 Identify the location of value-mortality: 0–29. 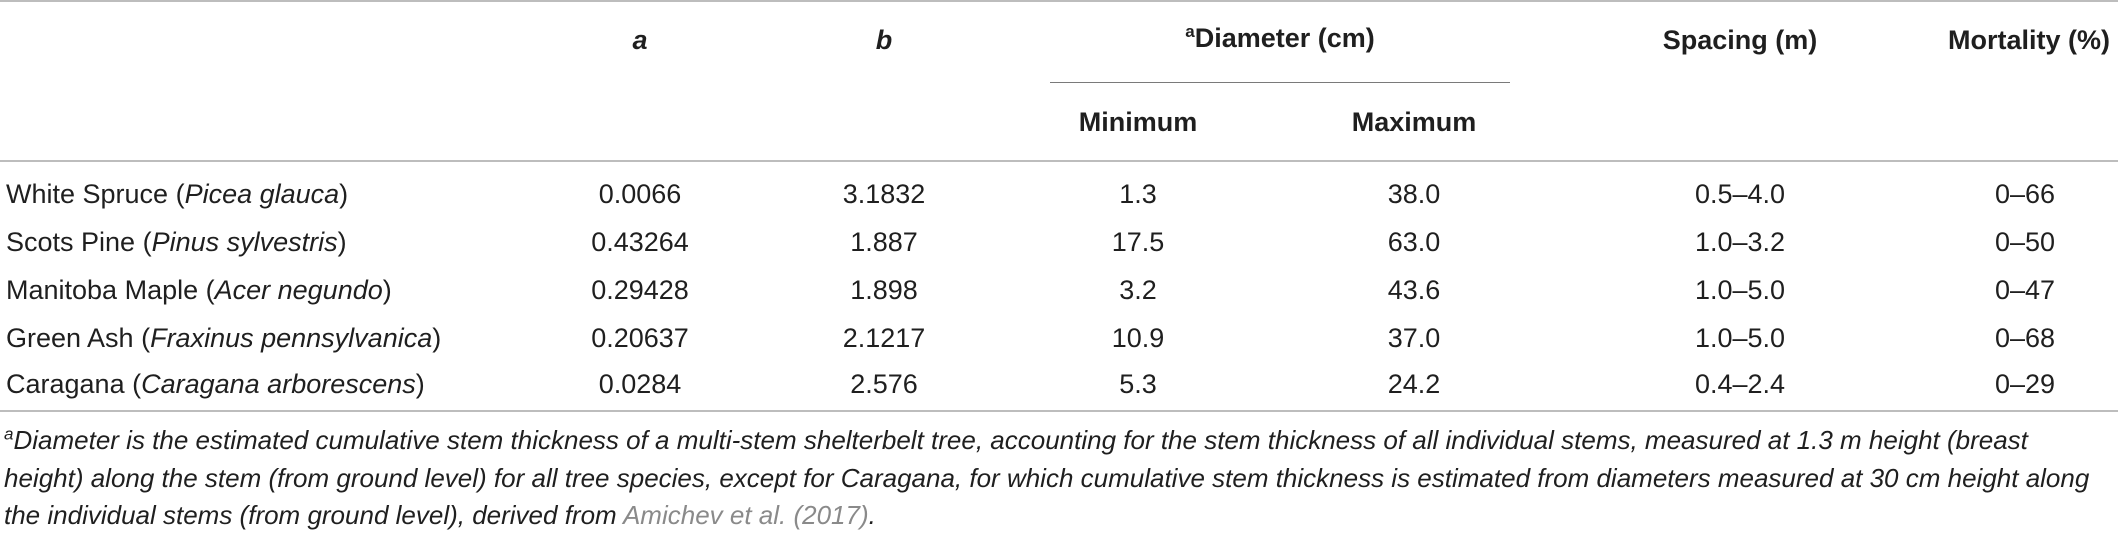
(2025, 384).